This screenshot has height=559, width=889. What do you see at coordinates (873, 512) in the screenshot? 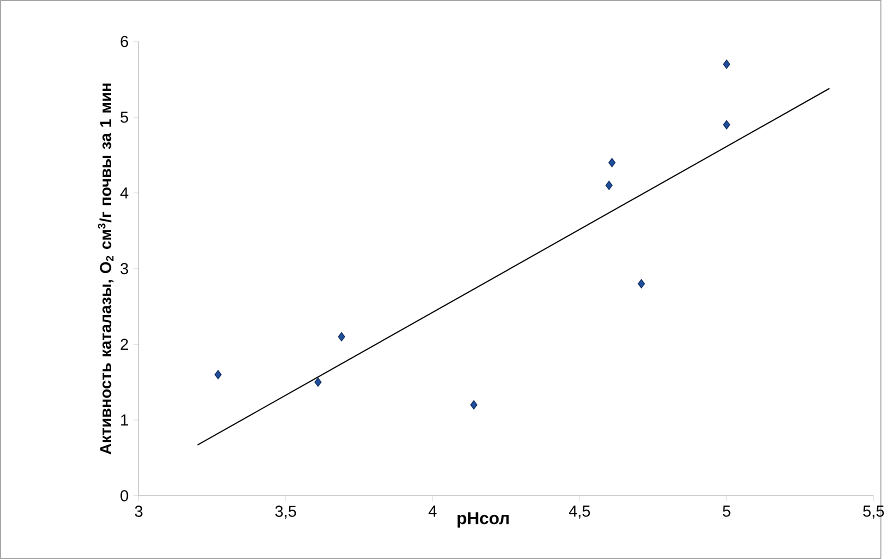
I see `x-tick-label: 5,5` at bounding box center [873, 512].